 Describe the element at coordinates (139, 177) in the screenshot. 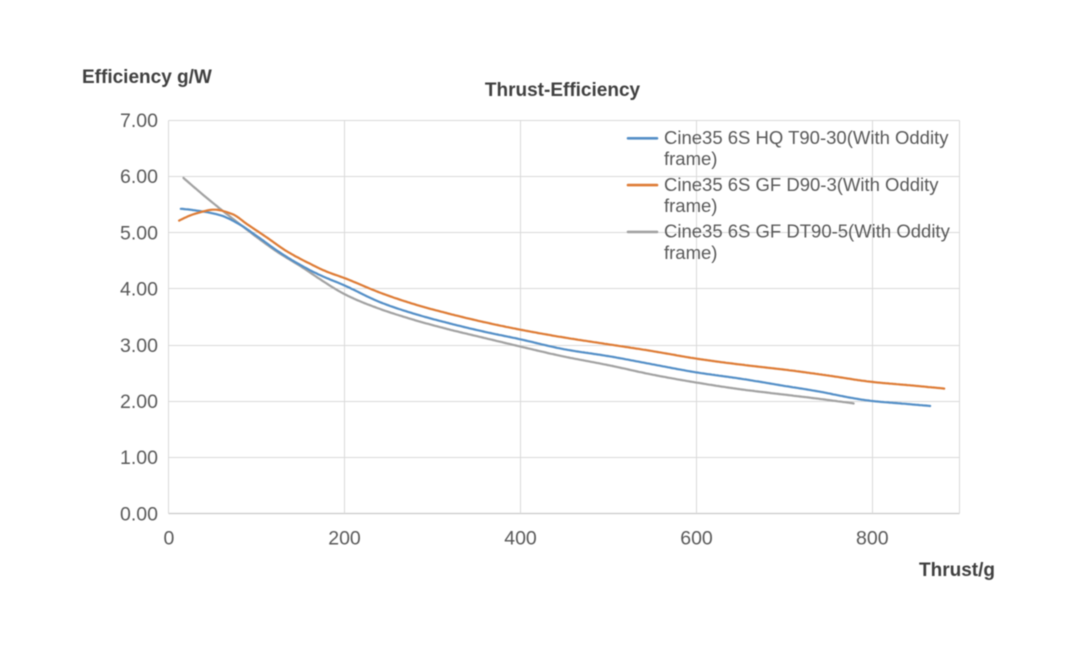

I see `svg-text: 6.00` at that location.